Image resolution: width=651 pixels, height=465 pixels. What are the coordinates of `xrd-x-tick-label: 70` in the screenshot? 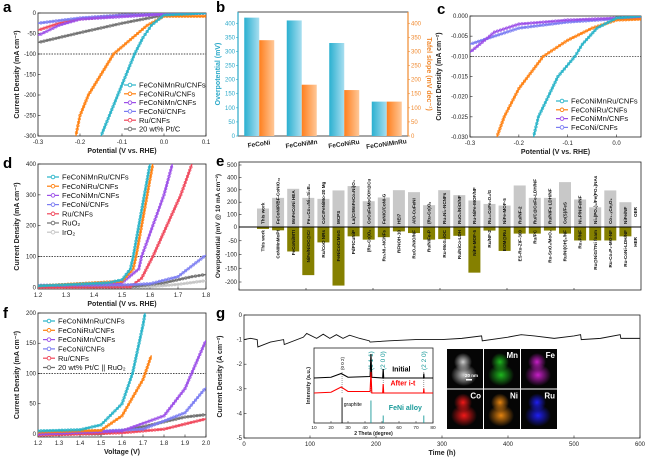 It's located at (416, 428).